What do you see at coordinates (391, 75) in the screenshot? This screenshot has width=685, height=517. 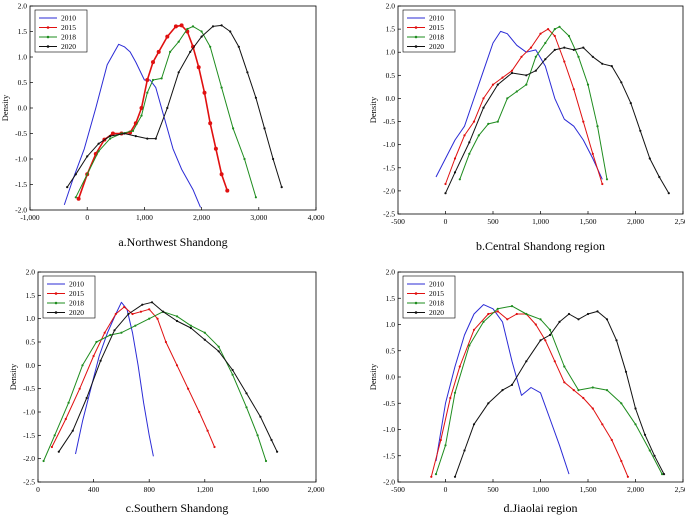 I see `y-tick-label: 0.5` at bounding box center [391, 75].